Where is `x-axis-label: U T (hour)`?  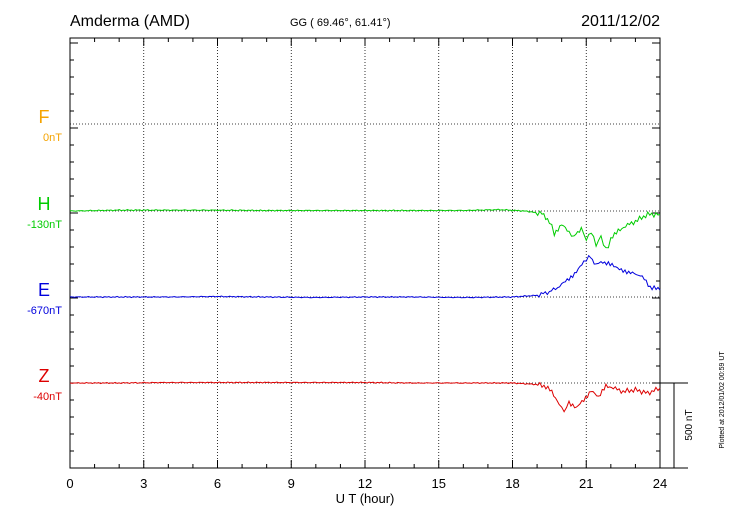 x-axis-label: U T (hour) is located at coordinates (365, 498).